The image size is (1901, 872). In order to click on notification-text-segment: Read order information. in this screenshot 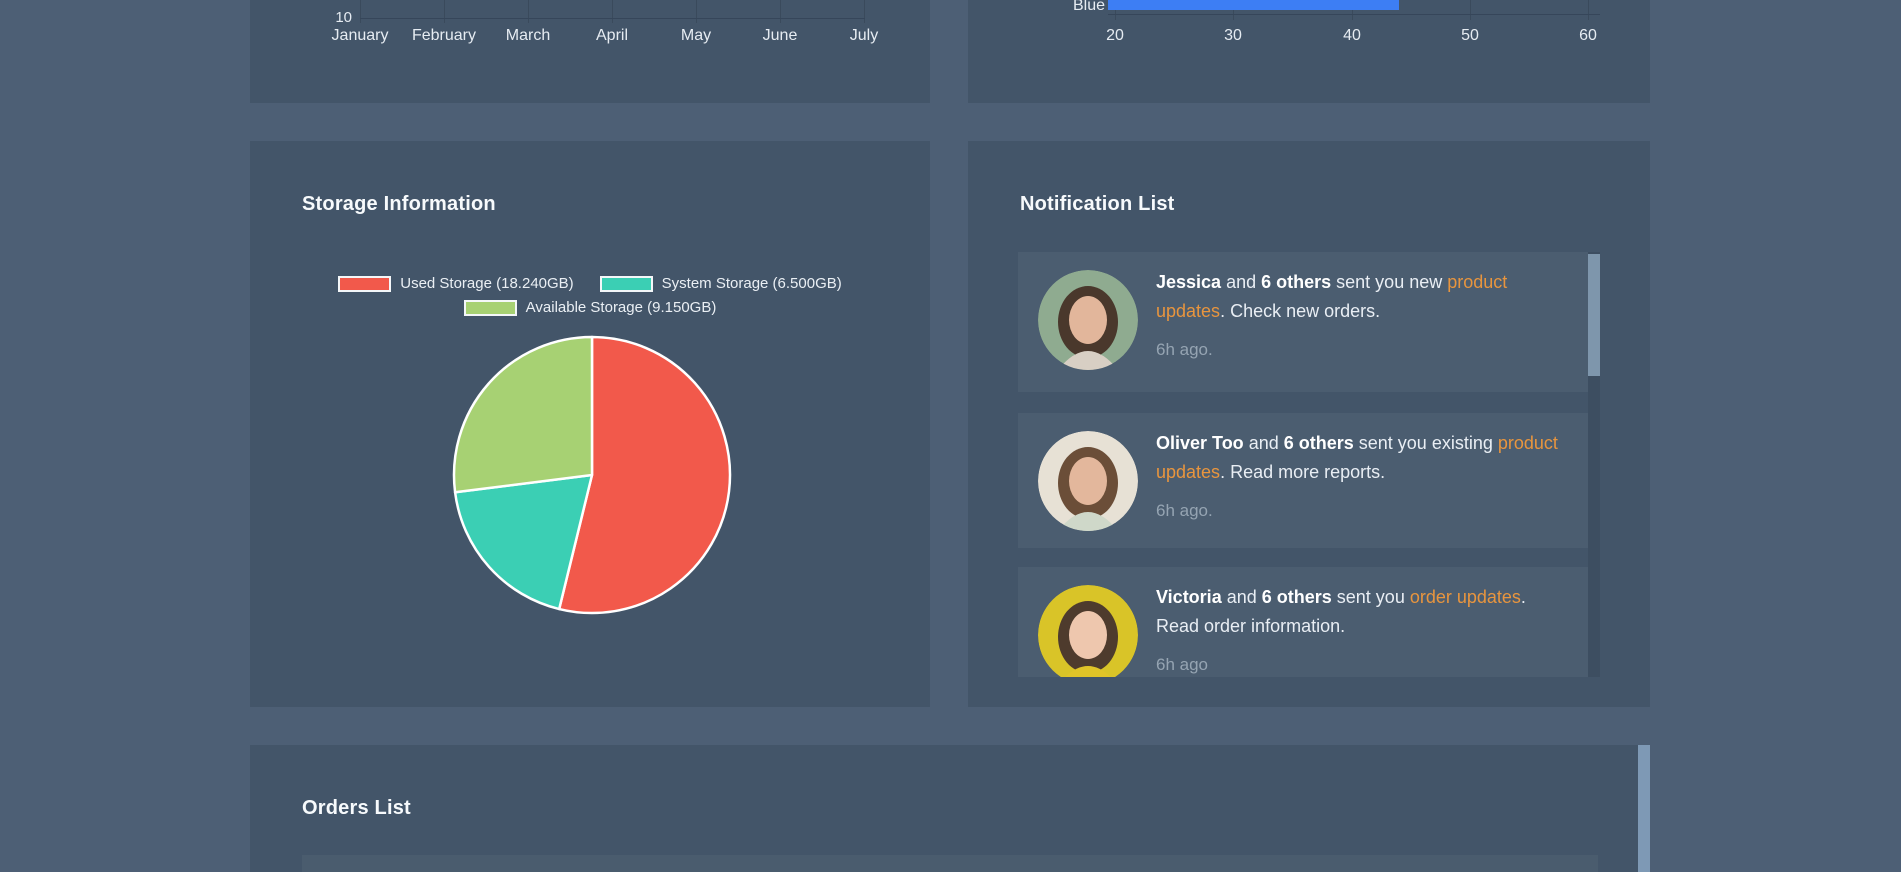, I will do `click(1251, 626)`.